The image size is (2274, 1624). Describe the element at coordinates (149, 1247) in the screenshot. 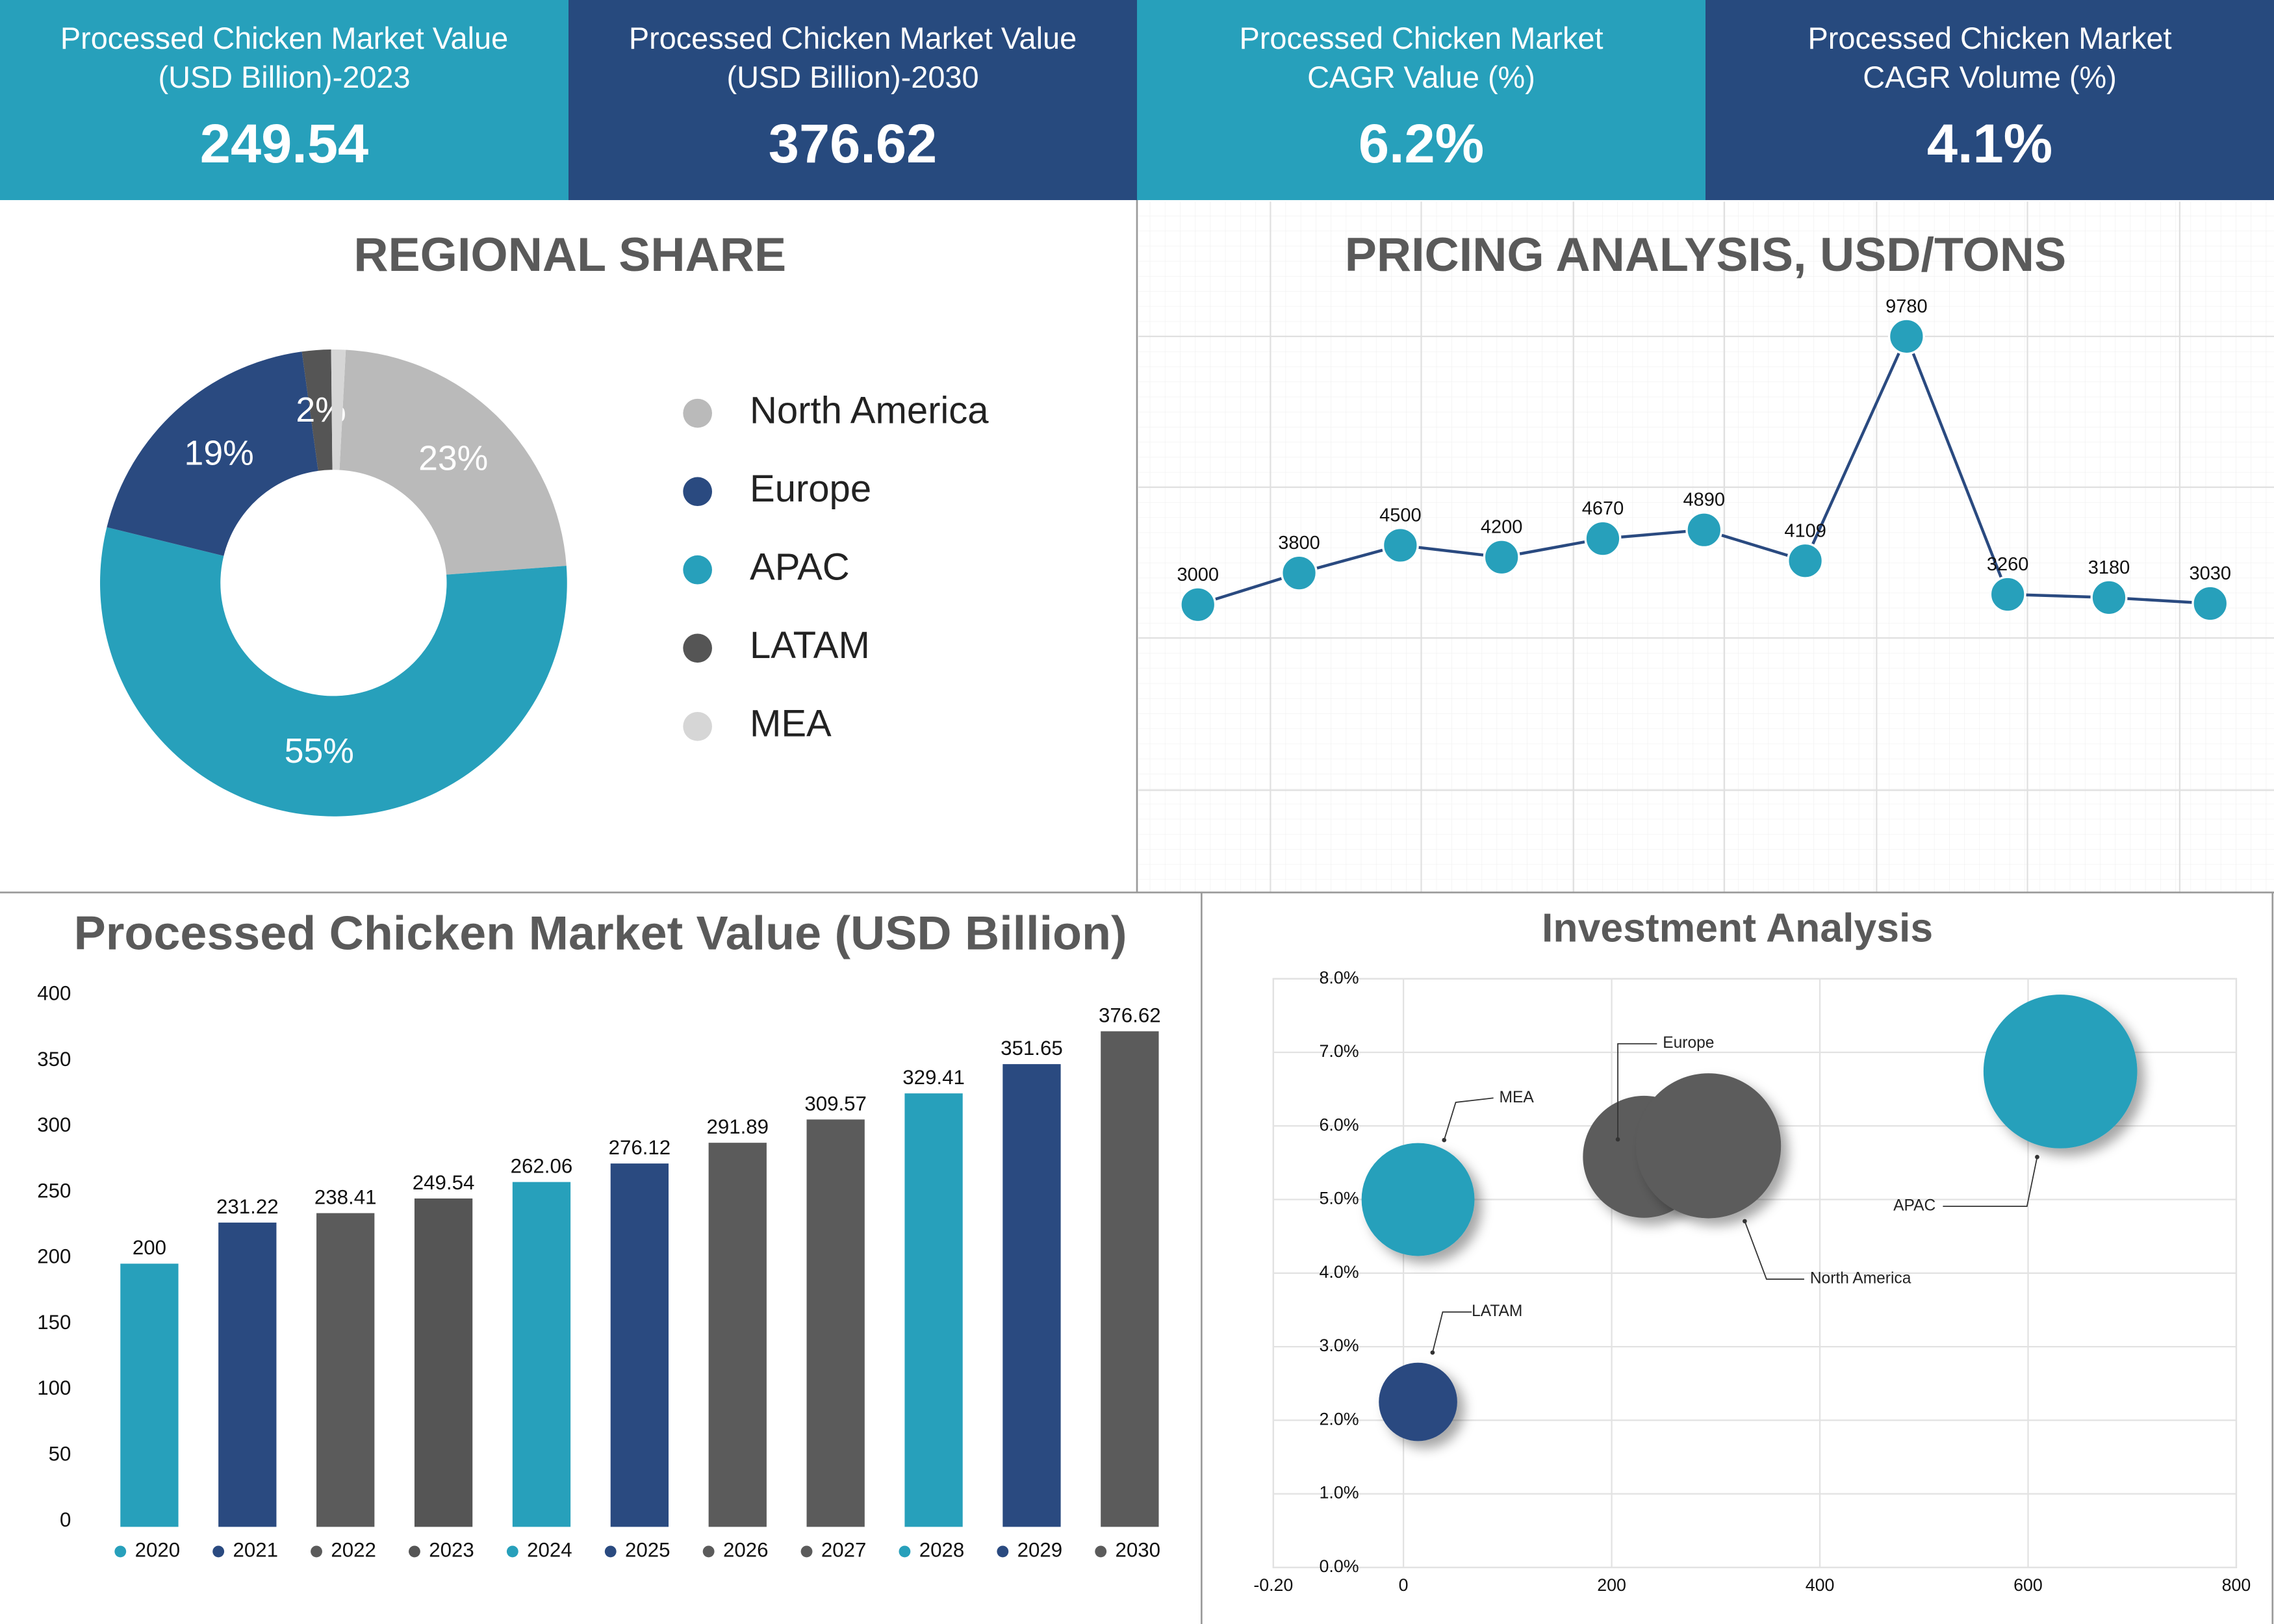

I see `bar-value-label: 200` at that location.